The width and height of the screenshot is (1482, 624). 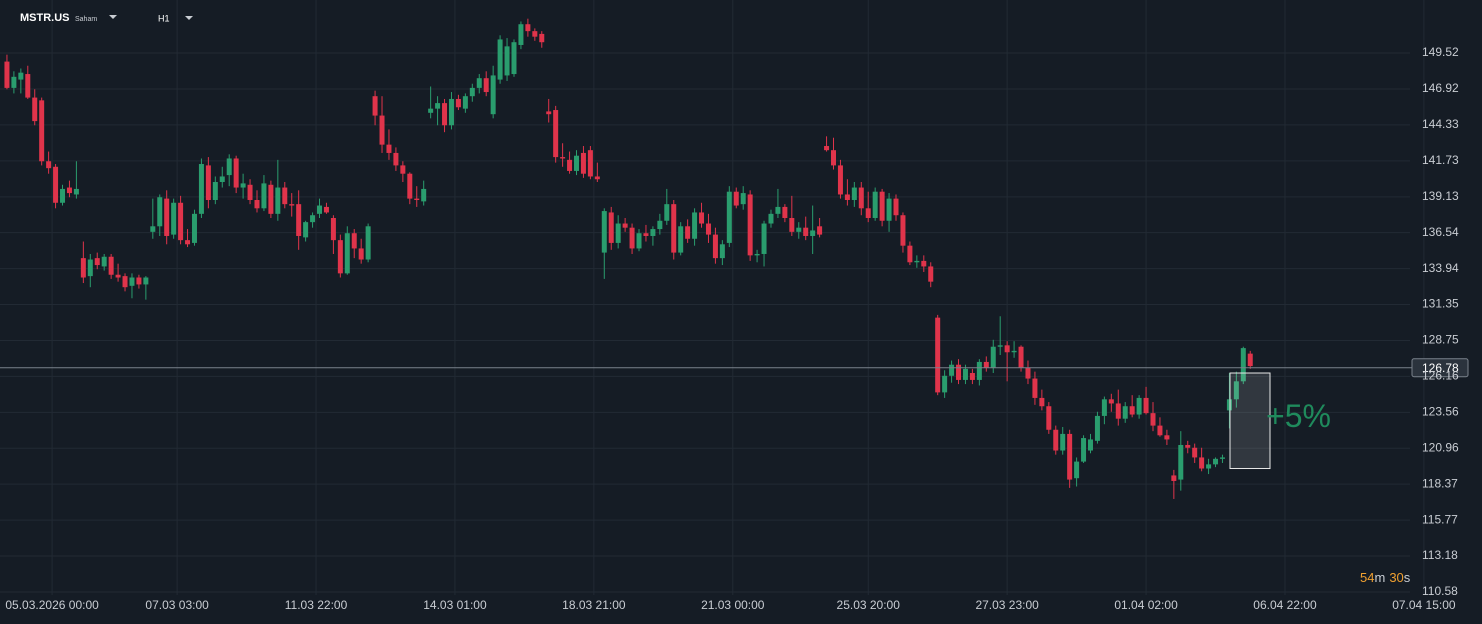 I want to click on current-price-label: 126.78, so click(x=1440, y=368).